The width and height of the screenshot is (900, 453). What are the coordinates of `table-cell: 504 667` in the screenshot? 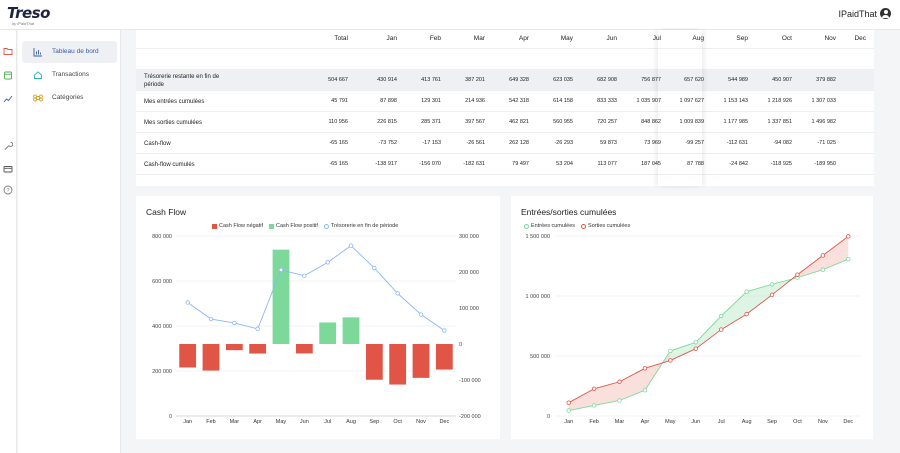 It's located at (338, 80).